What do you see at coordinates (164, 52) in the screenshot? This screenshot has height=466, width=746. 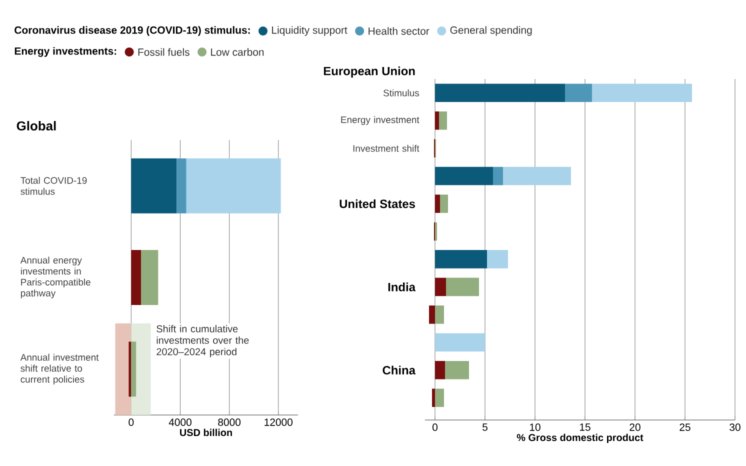 I see `legend-label: Fossil fuels` at bounding box center [164, 52].